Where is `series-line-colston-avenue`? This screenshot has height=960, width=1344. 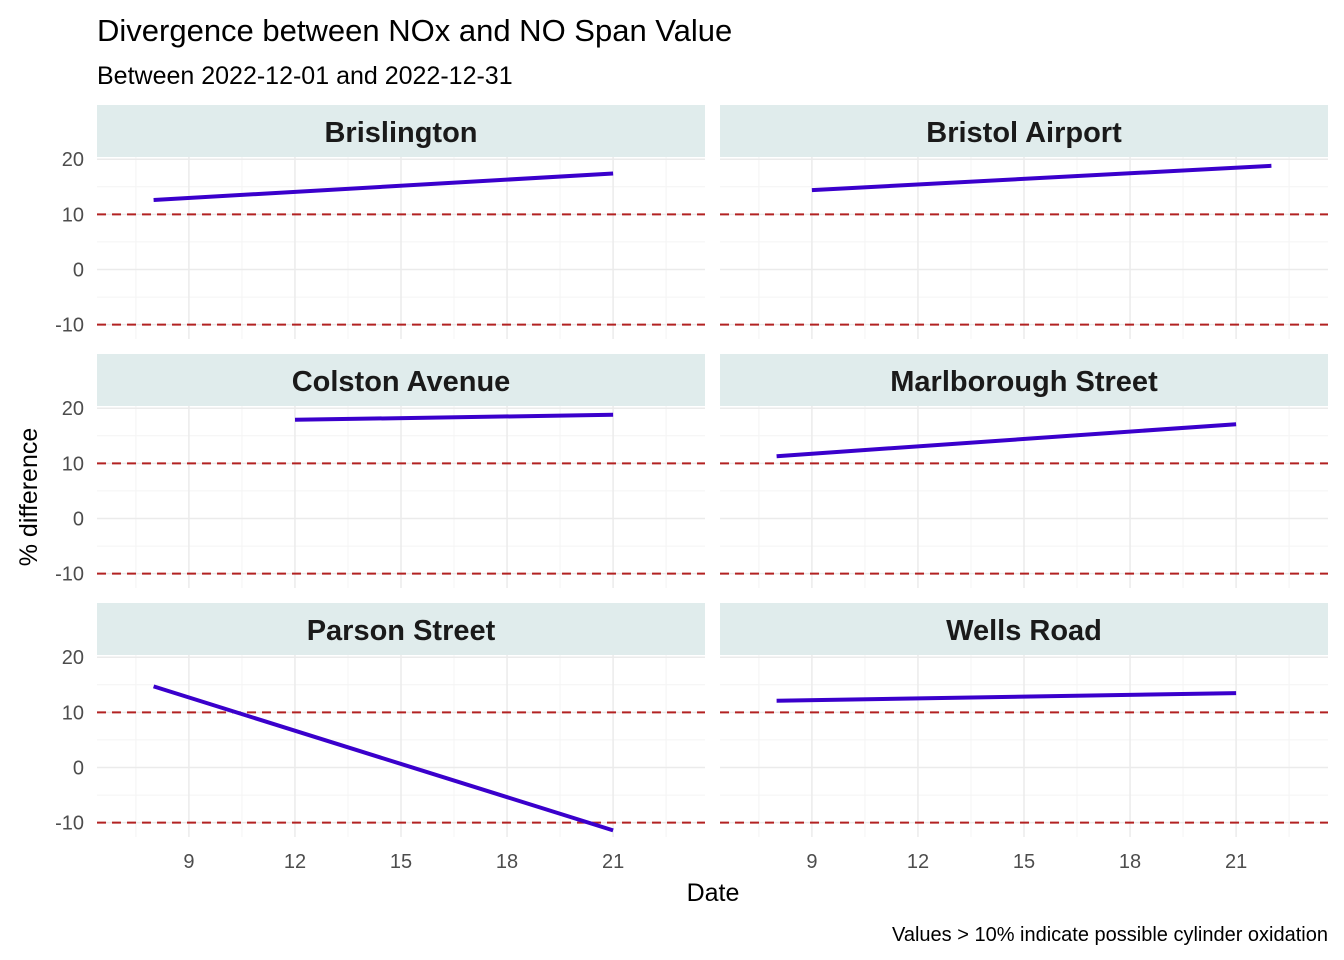
series-line-colston-avenue is located at coordinates (454, 417).